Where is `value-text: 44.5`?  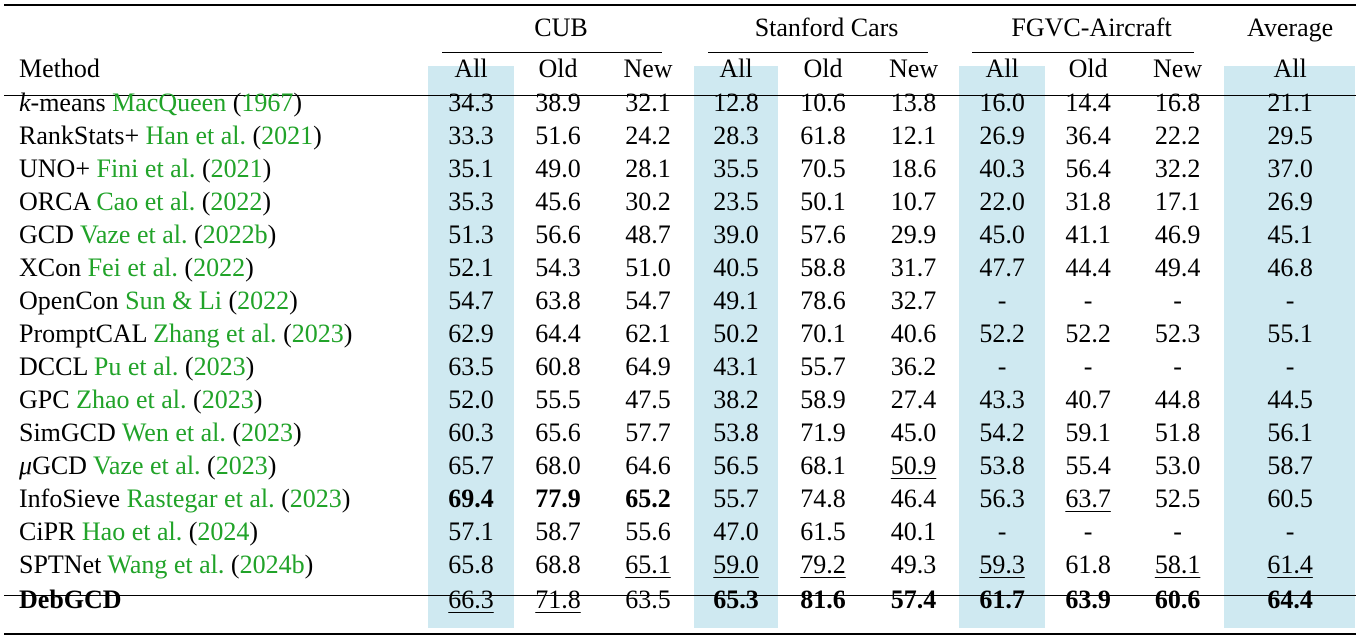 value-text: 44.5 is located at coordinates (1290, 399).